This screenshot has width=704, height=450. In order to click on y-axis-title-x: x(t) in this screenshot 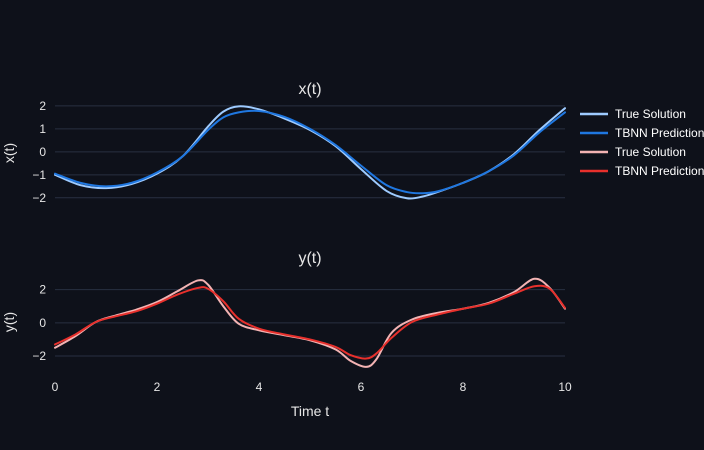, I will do `click(9, 153)`.